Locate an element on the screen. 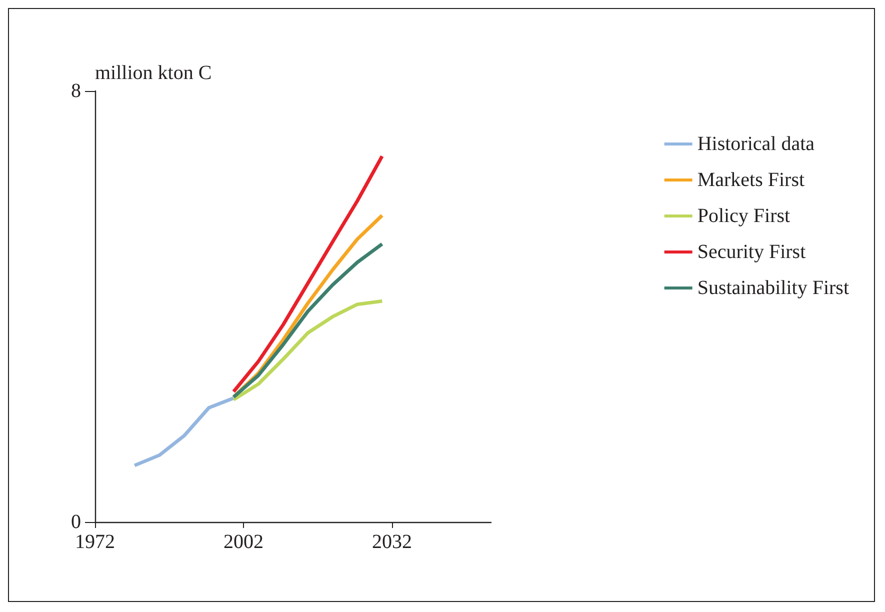  legend-label: Markets First is located at coordinates (751, 180).